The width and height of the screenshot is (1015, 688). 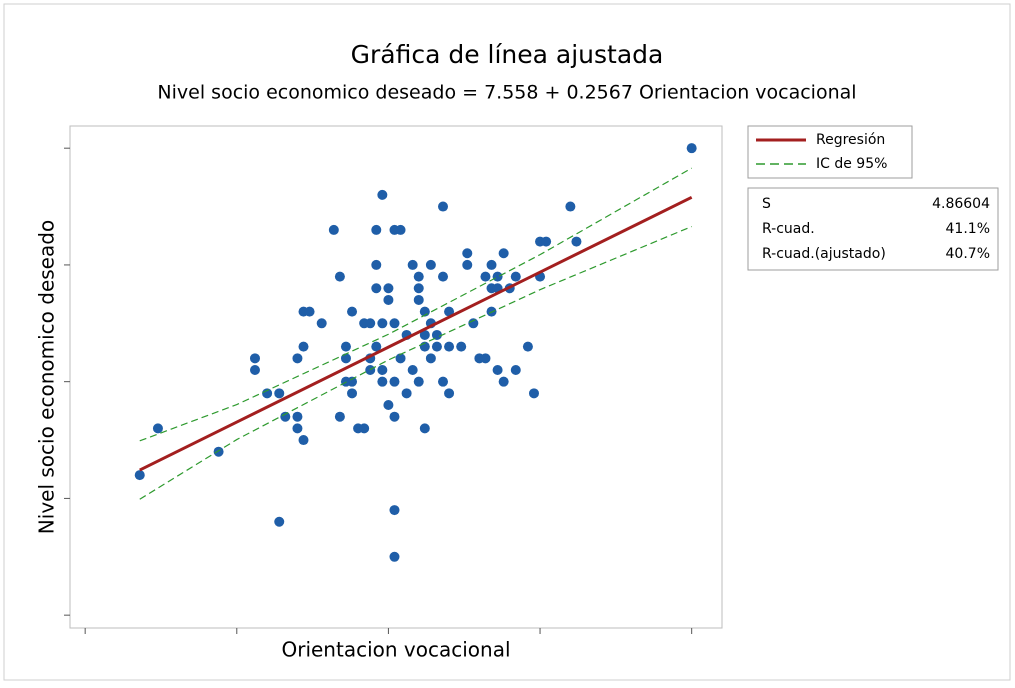 What do you see at coordinates (961, 204) in the screenshot?
I see `stat-value: 4.86604` at bounding box center [961, 204].